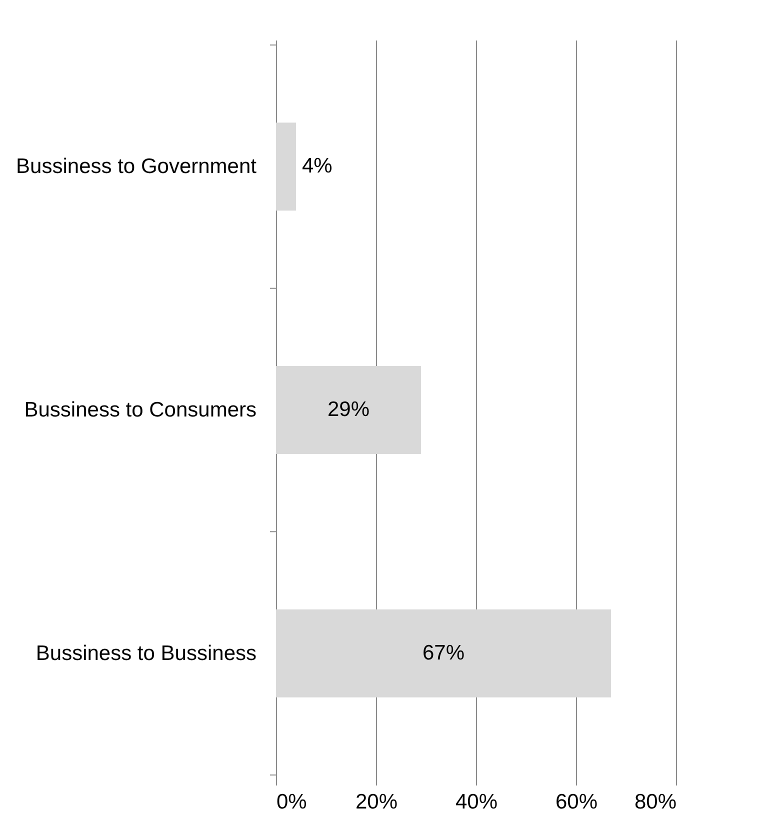 This screenshot has height=826, width=773. What do you see at coordinates (348, 409) in the screenshot?
I see `data-label: 29%` at bounding box center [348, 409].